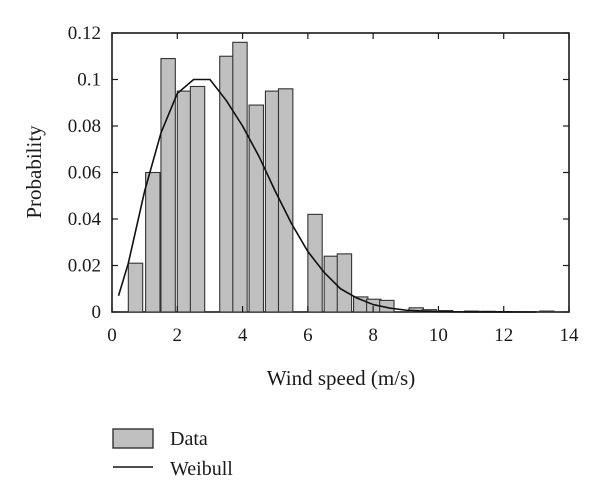 This screenshot has height=498, width=600. Describe the element at coordinates (85, 219) in the screenshot. I see `y-tick-label-2: 0.04` at that location.